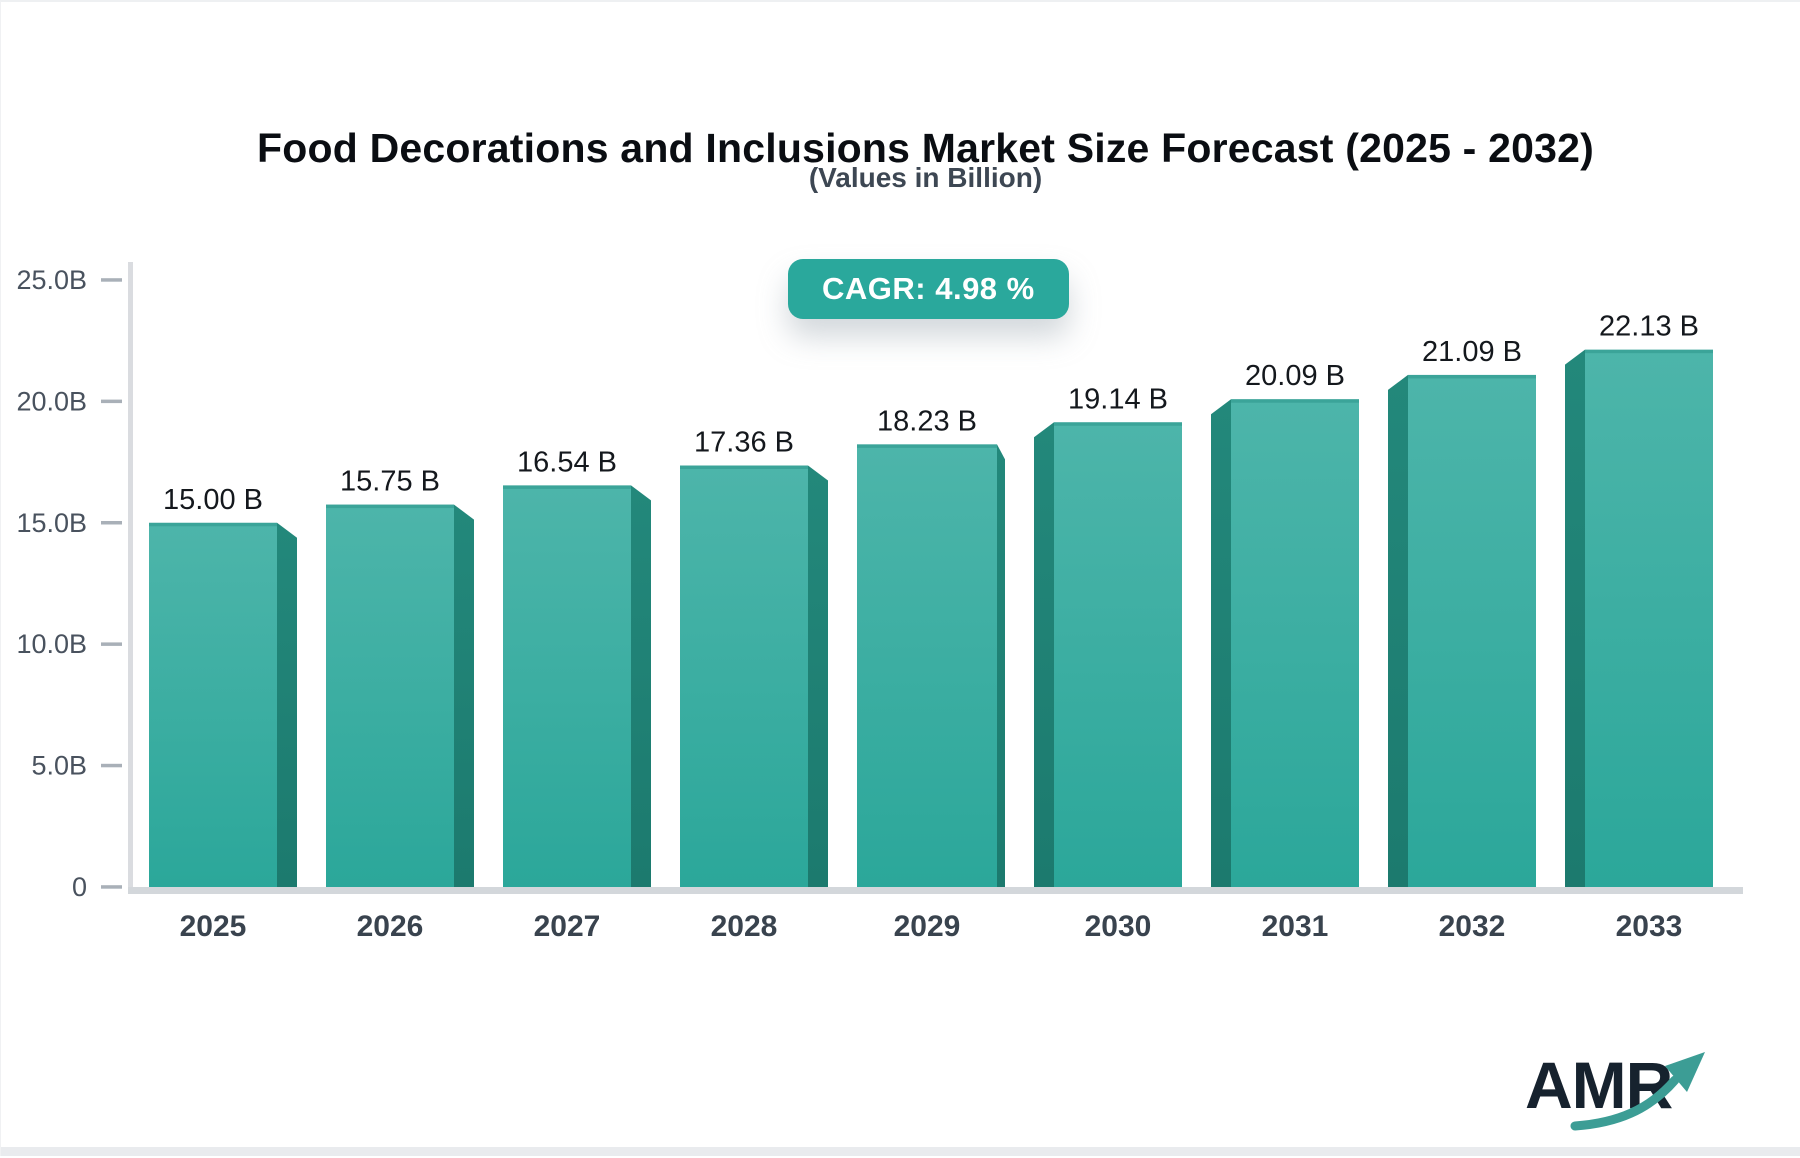 This screenshot has height=1158, width=1800. Describe the element at coordinates (1649, 327) in the screenshot. I see `bar-value-label: 22.13 B` at that location.